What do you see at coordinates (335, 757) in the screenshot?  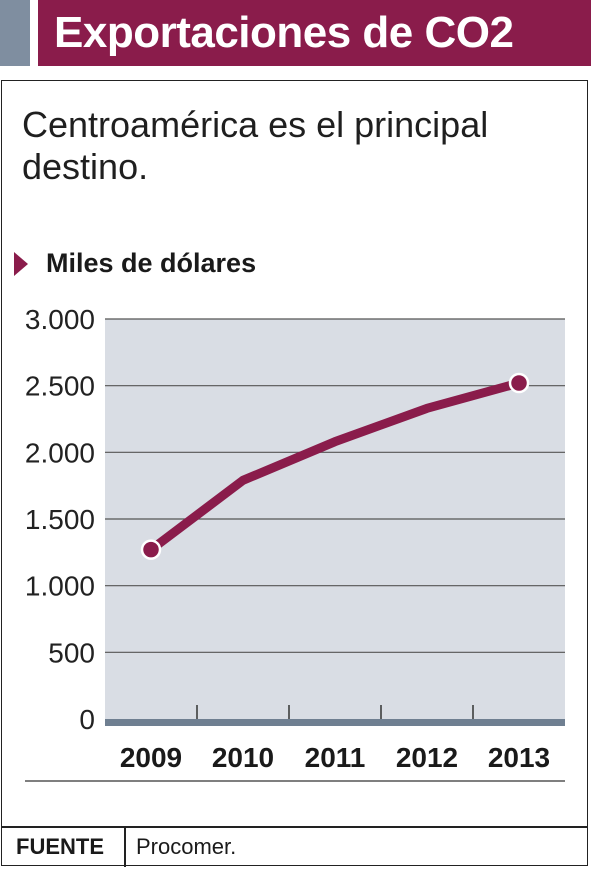 I see `x-tick-label: 2011` at bounding box center [335, 757].